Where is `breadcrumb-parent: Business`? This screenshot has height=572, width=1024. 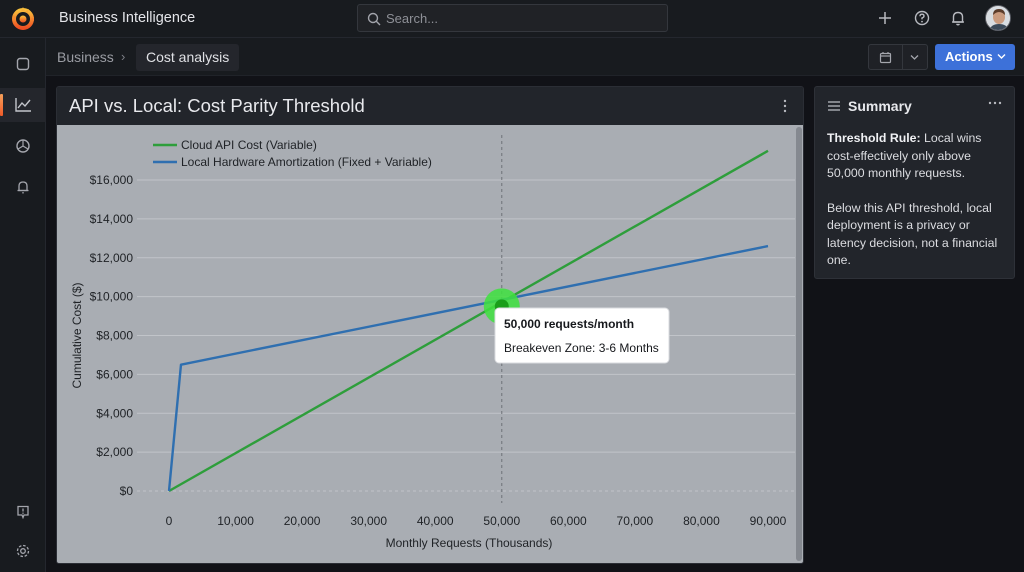 breadcrumb-parent: Business is located at coordinates (85, 57).